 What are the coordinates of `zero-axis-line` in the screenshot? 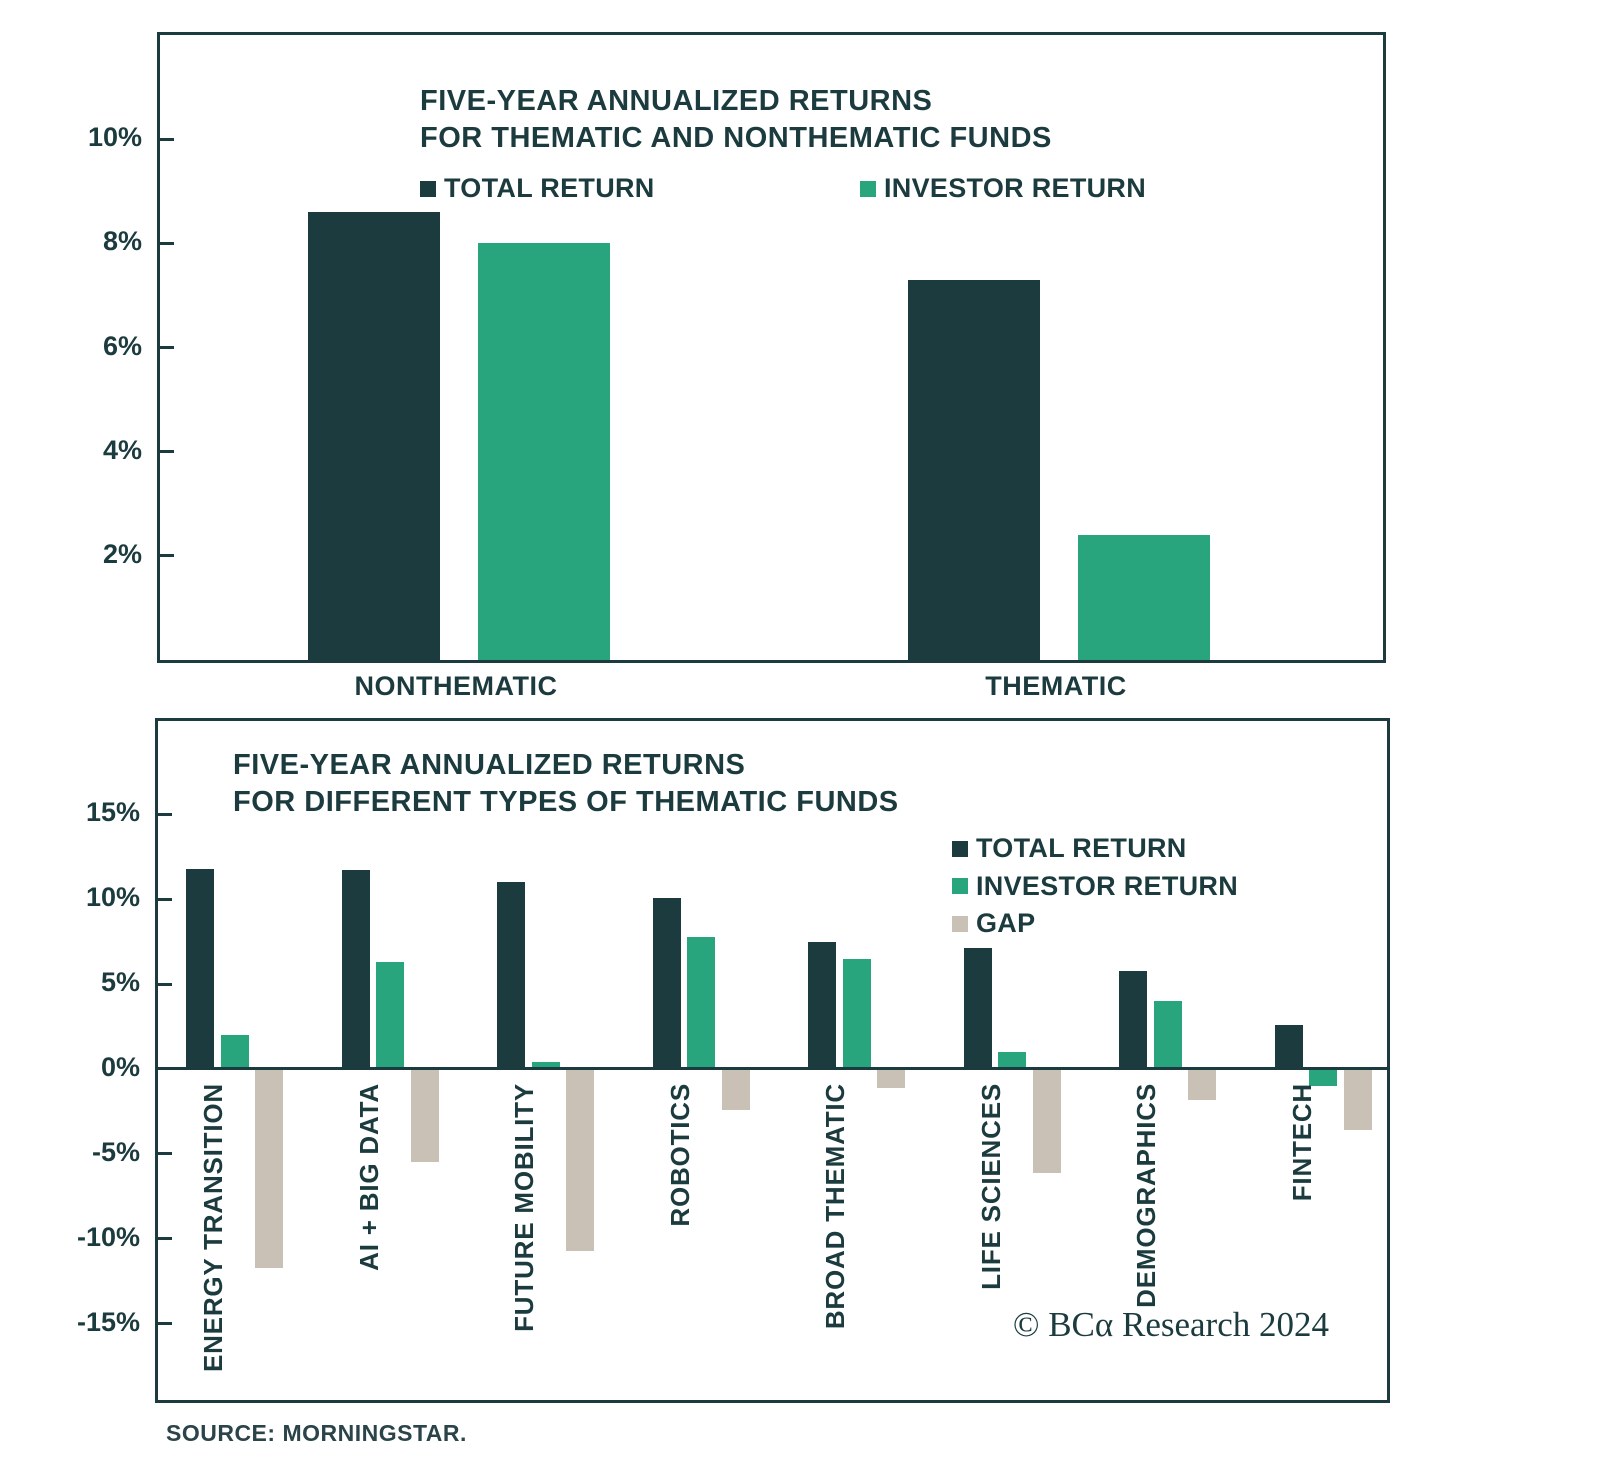 It's located at (772, 1069).